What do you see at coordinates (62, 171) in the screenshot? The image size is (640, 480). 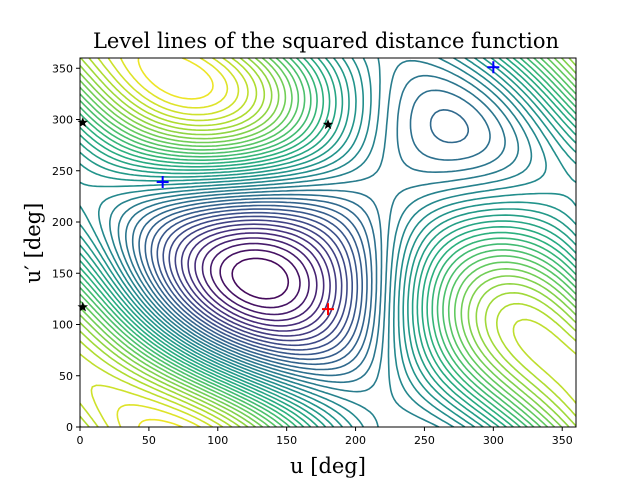 I see `y-tick-label: 250` at bounding box center [62, 171].